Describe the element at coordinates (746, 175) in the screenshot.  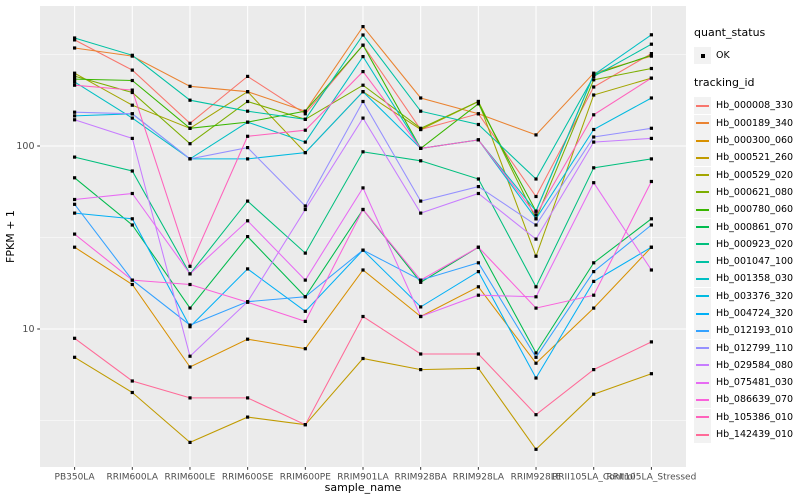
I see `legend-item-Hb_000529_020: Hb_000529_020` at that location.